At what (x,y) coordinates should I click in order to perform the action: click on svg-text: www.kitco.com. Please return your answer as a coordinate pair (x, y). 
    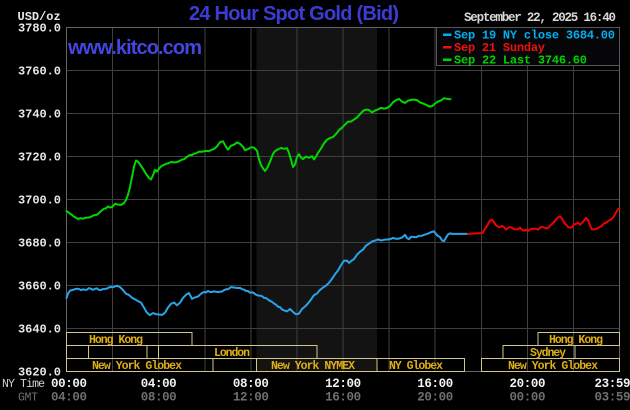
    Looking at the image, I should click on (134, 48).